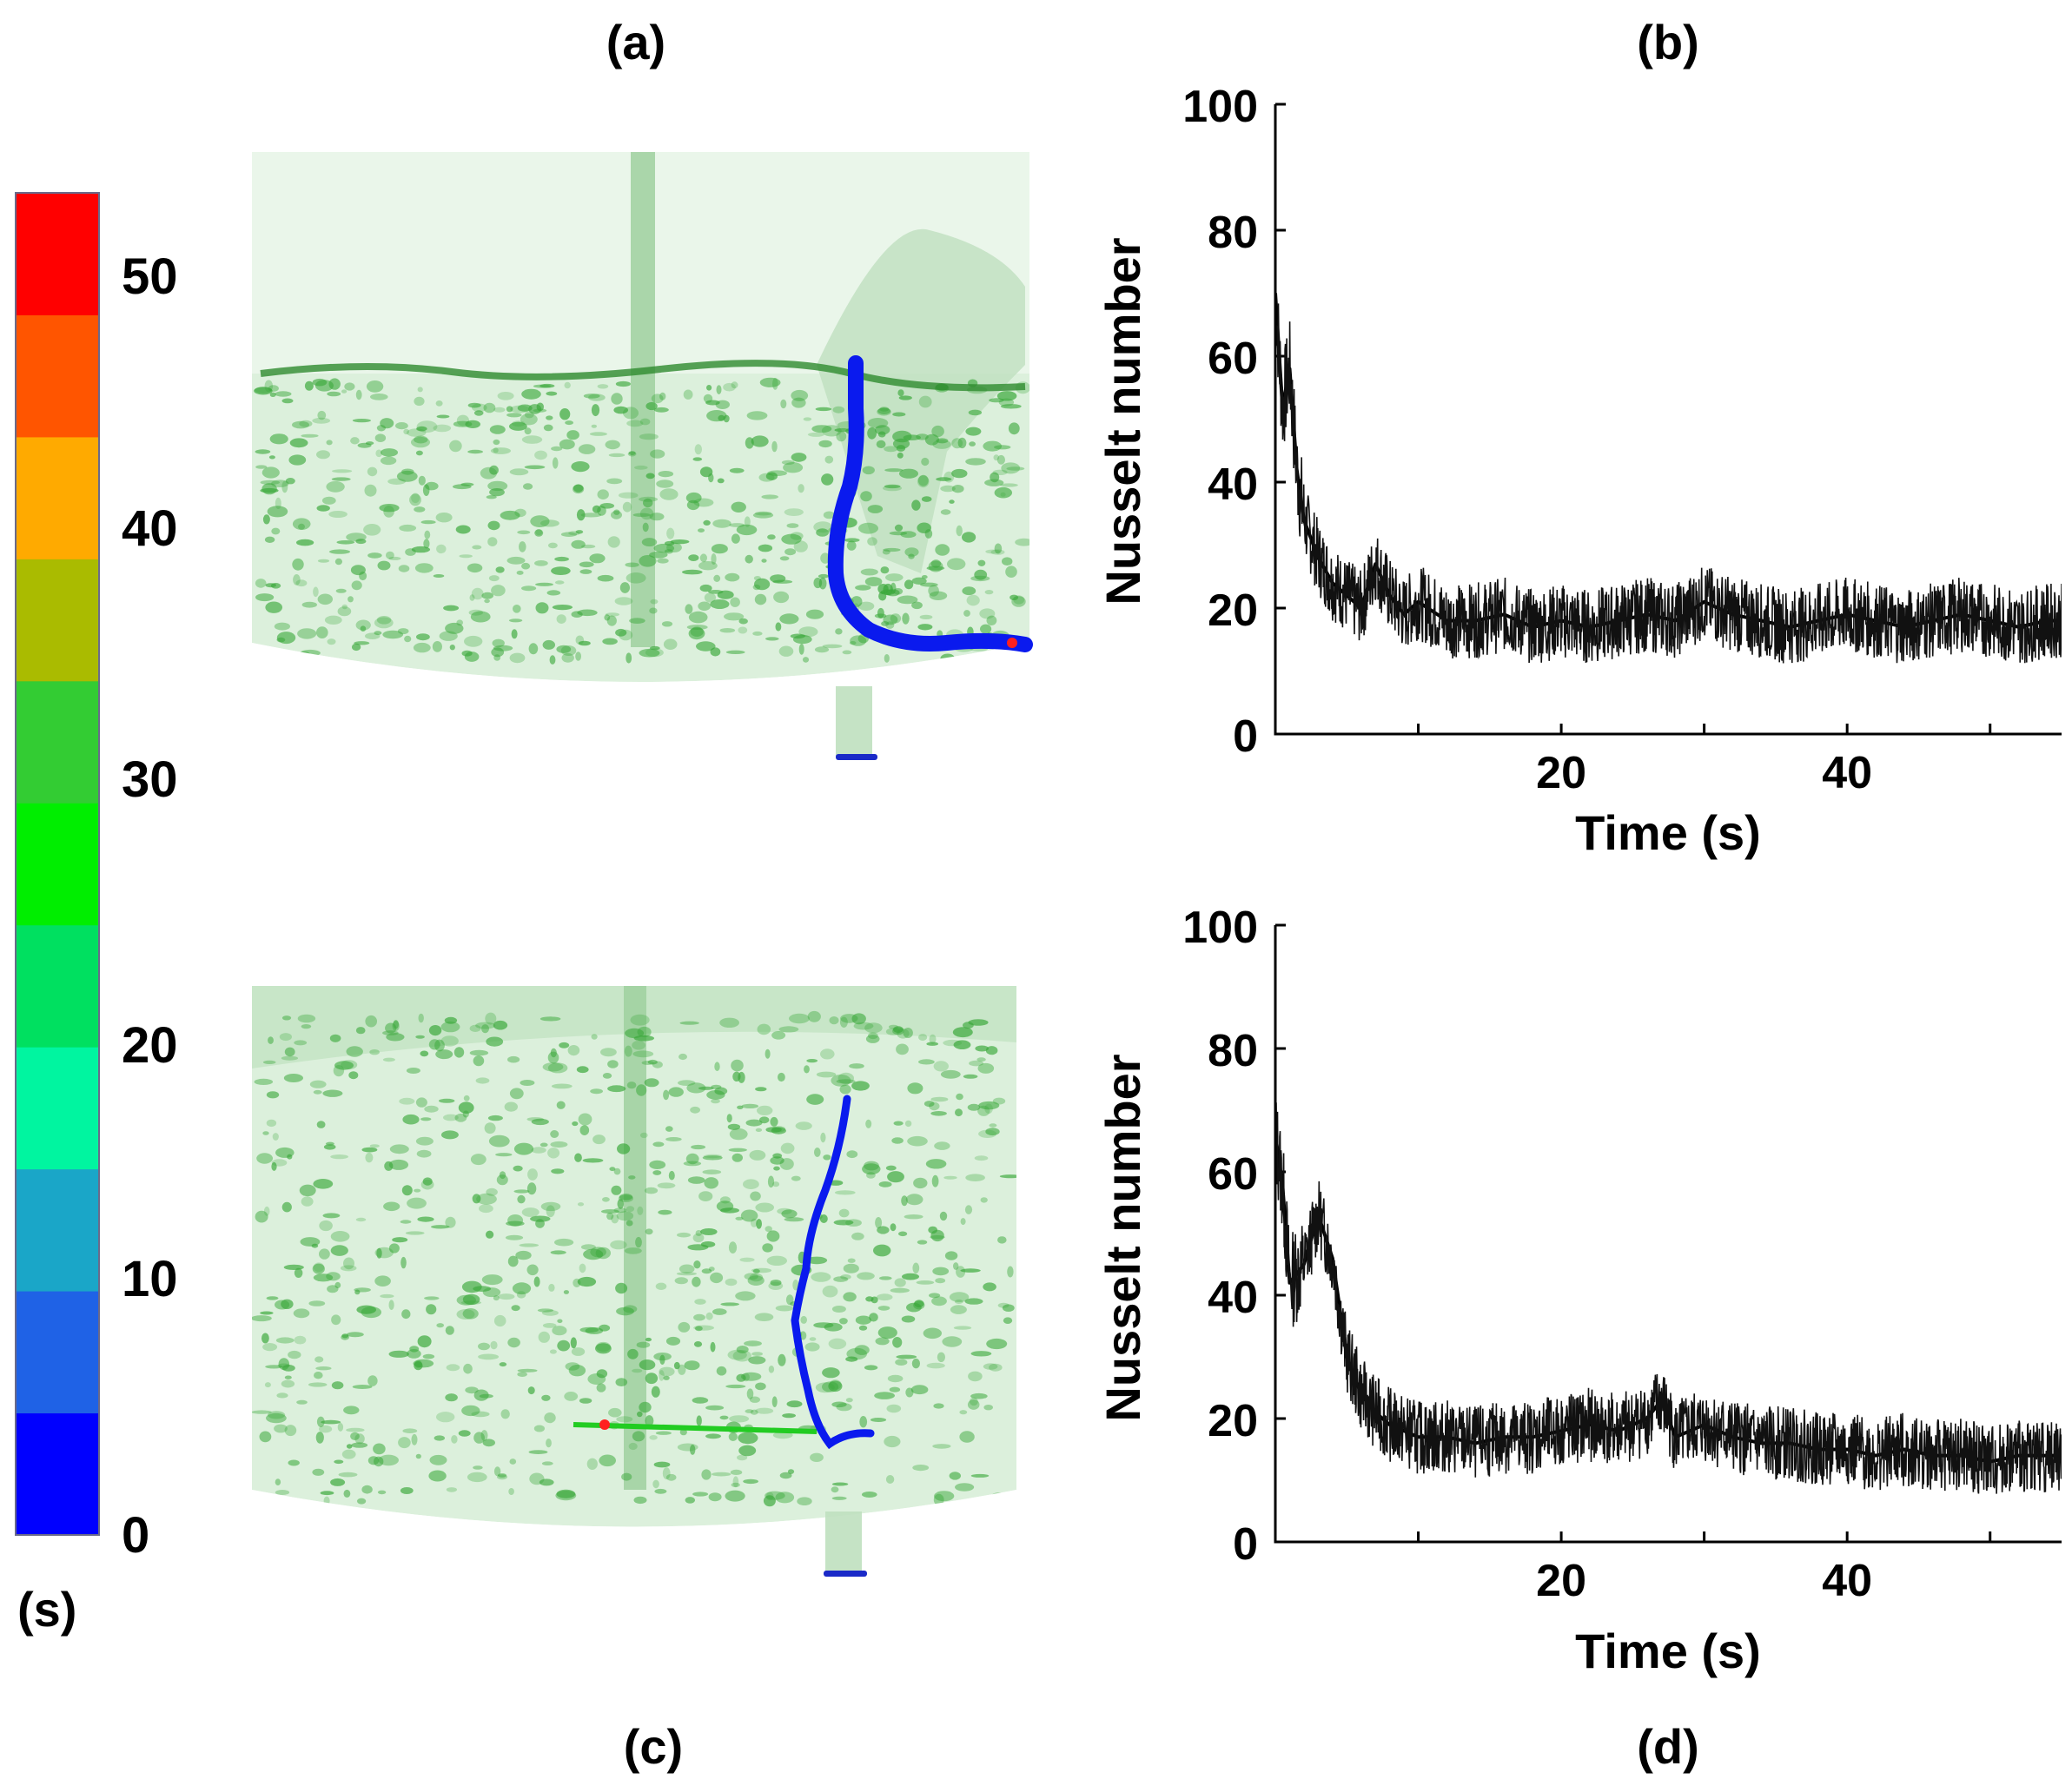 The height and width of the screenshot is (1786, 2072). What do you see at coordinates (1233, 1051) in the screenshot?
I see `y-tick-label: 80` at bounding box center [1233, 1051].